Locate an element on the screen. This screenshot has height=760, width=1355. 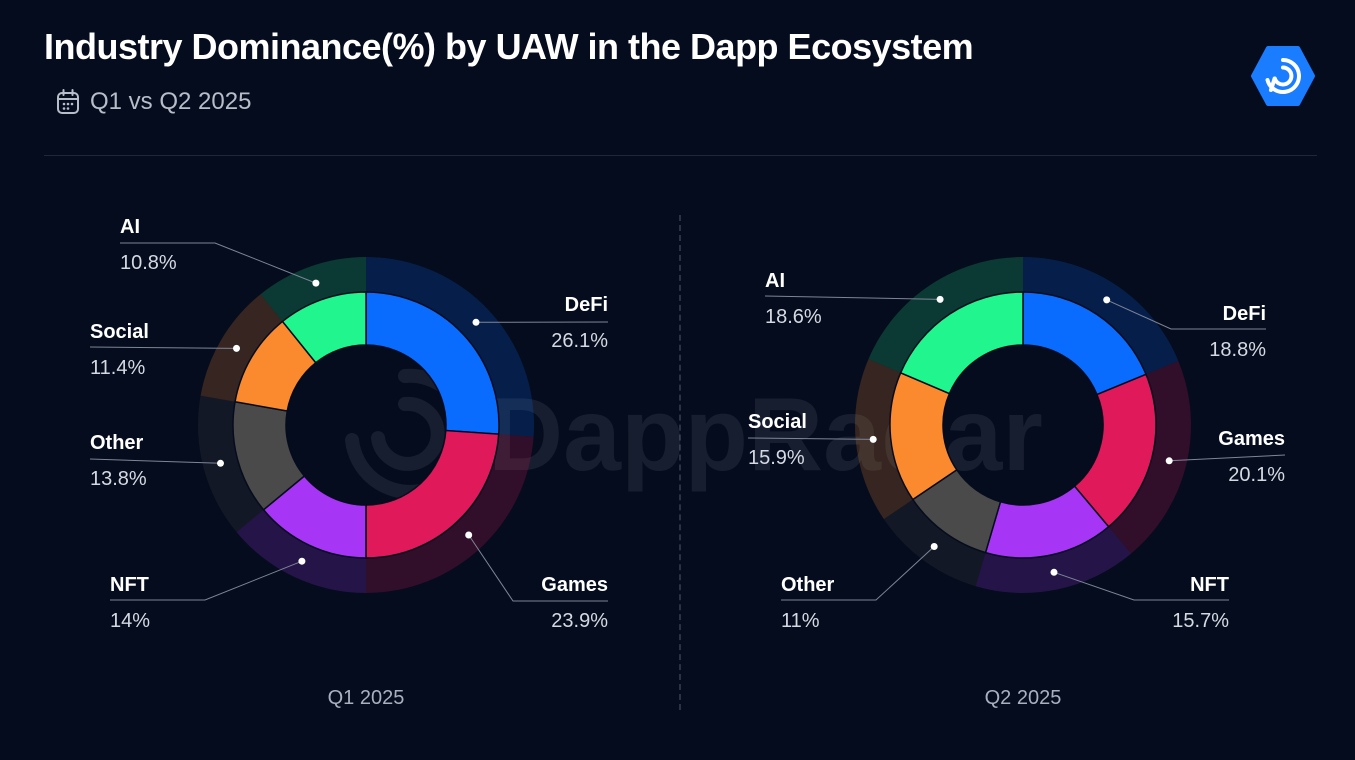
chart-caption-q1-2025: Q1 2025 is located at coordinates (366, 698).